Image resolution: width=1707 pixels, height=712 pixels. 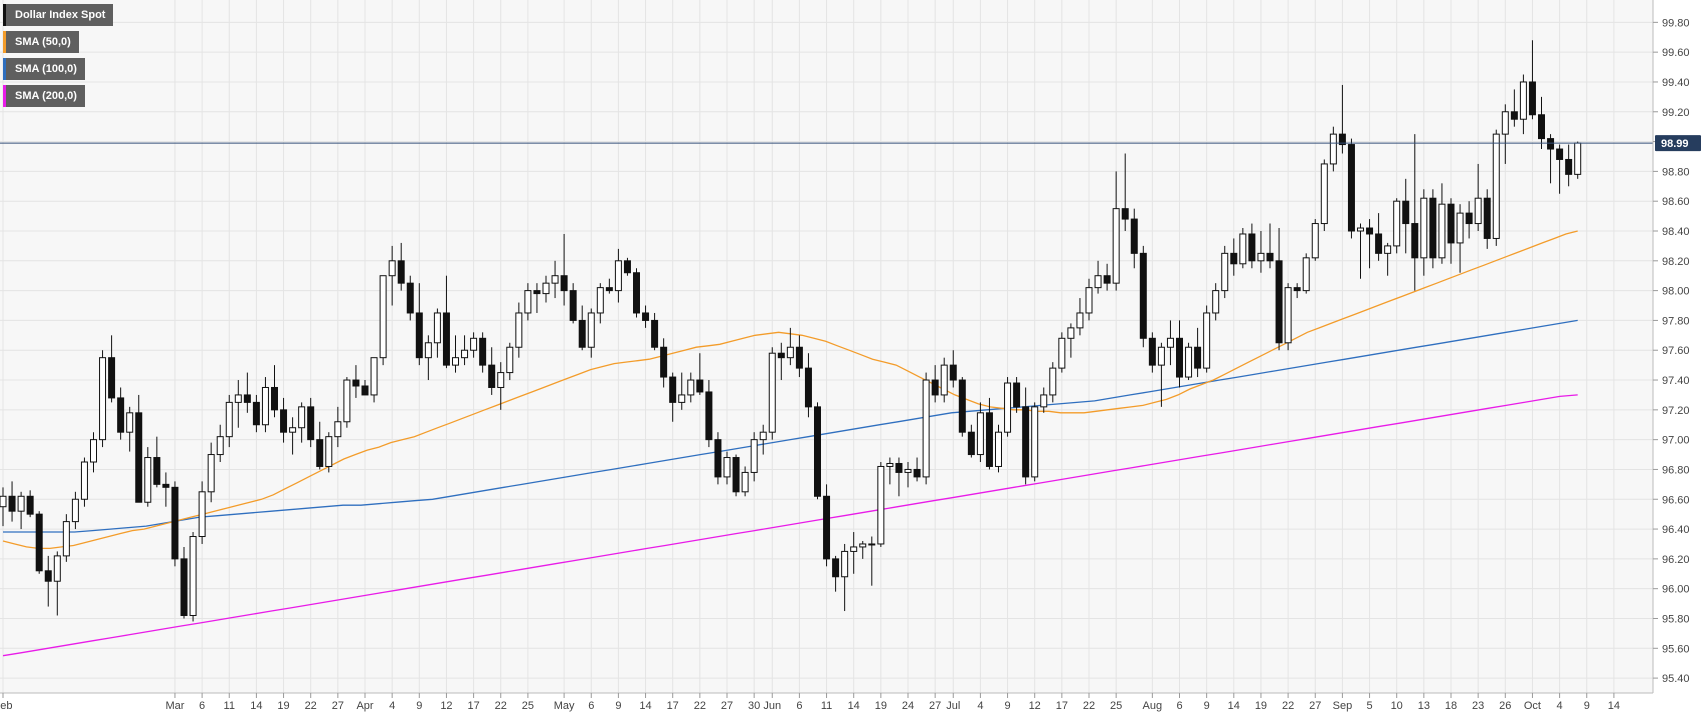 I want to click on legend-item-sma-100: SMA (100,0), so click(x=44, y=69).